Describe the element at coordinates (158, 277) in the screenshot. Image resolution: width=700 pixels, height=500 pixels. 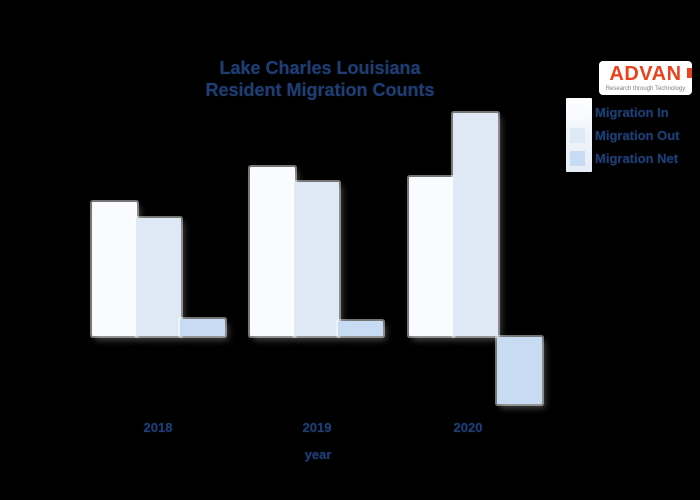
I see `bar-migration-out-2018` at that location.